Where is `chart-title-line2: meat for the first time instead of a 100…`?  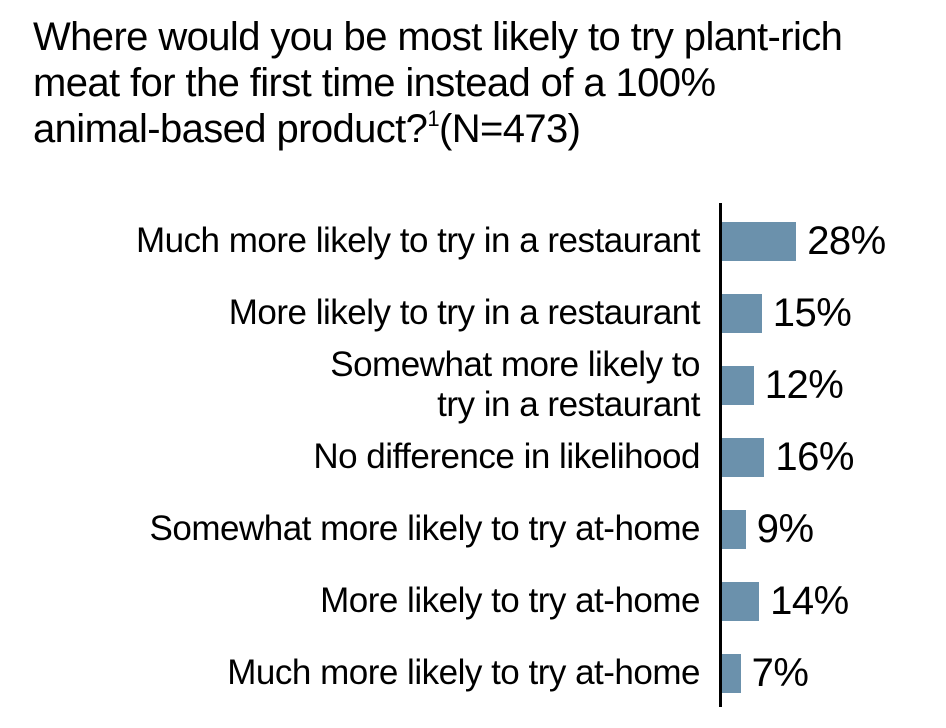
chart-title-line2: meat for the first time instead of a 100… is located at coordinates (374, 83).